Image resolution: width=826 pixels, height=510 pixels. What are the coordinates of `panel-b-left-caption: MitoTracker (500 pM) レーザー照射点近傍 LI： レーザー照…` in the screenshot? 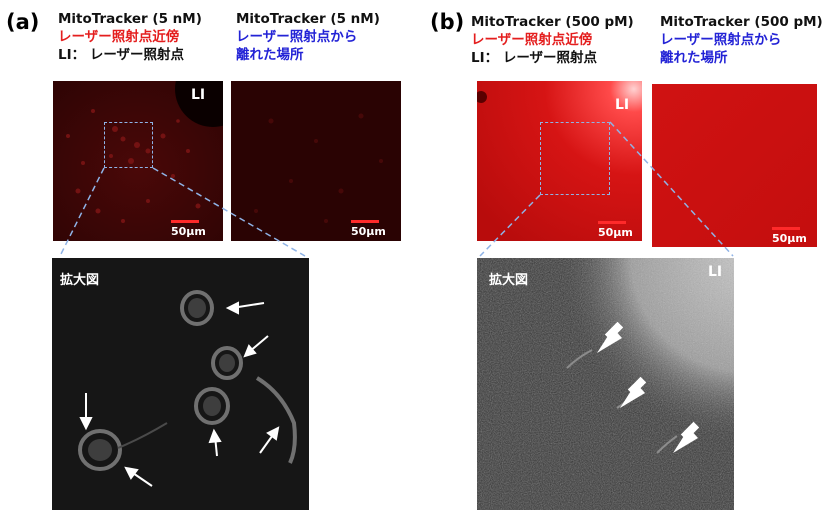 It's located at (552, 40).